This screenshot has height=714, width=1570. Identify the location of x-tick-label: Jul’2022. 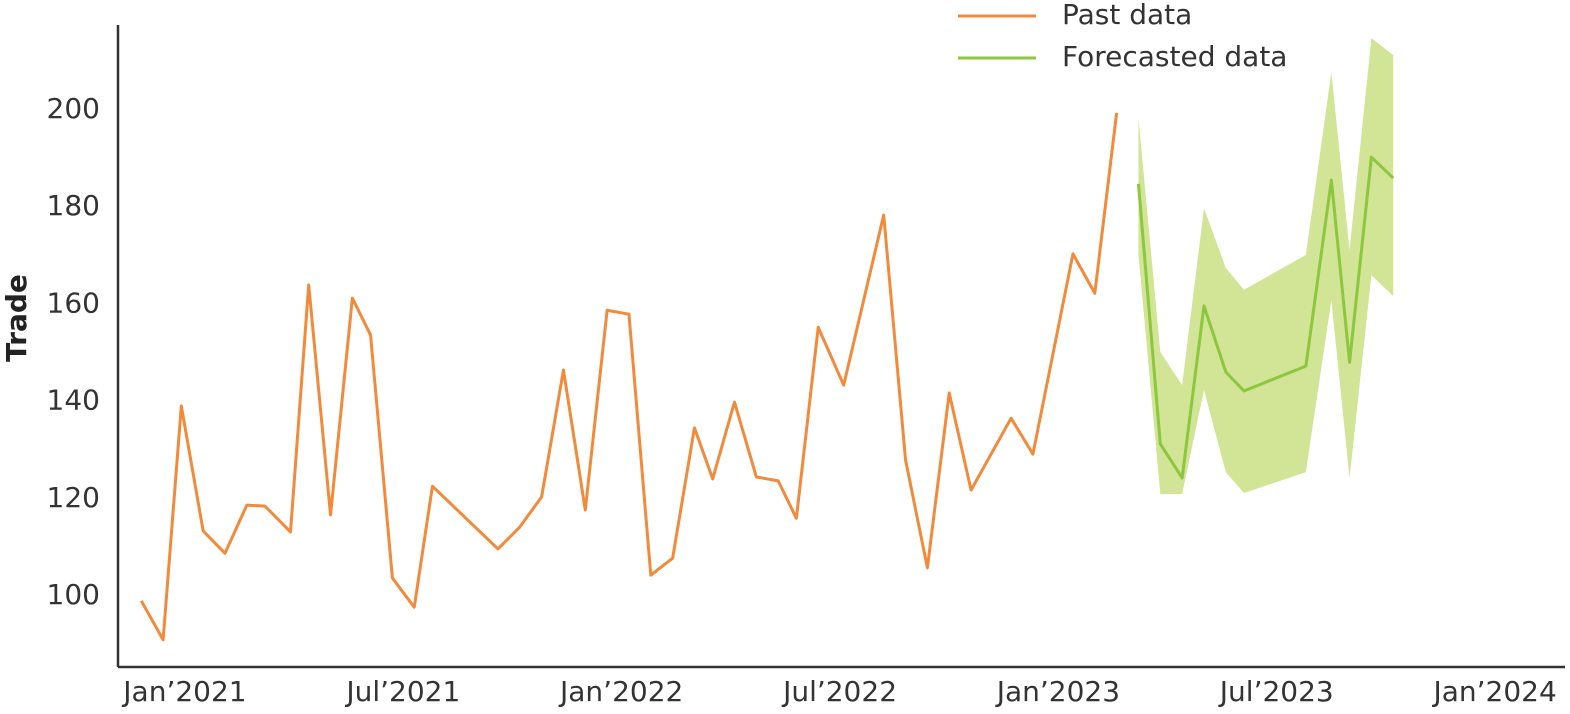
(839, 691).